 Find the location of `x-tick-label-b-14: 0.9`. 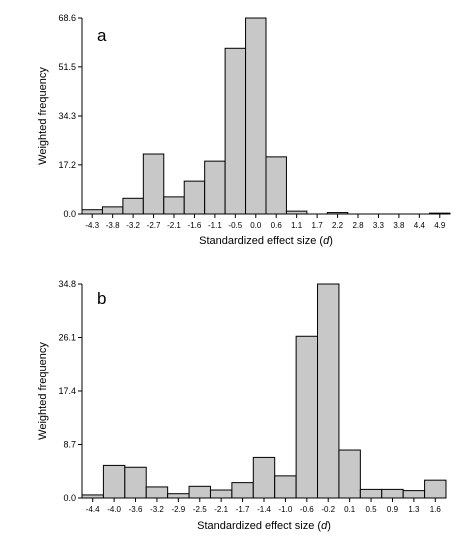

x-tick-label-b-14: 0.9 is located at coordinates (393, 509).